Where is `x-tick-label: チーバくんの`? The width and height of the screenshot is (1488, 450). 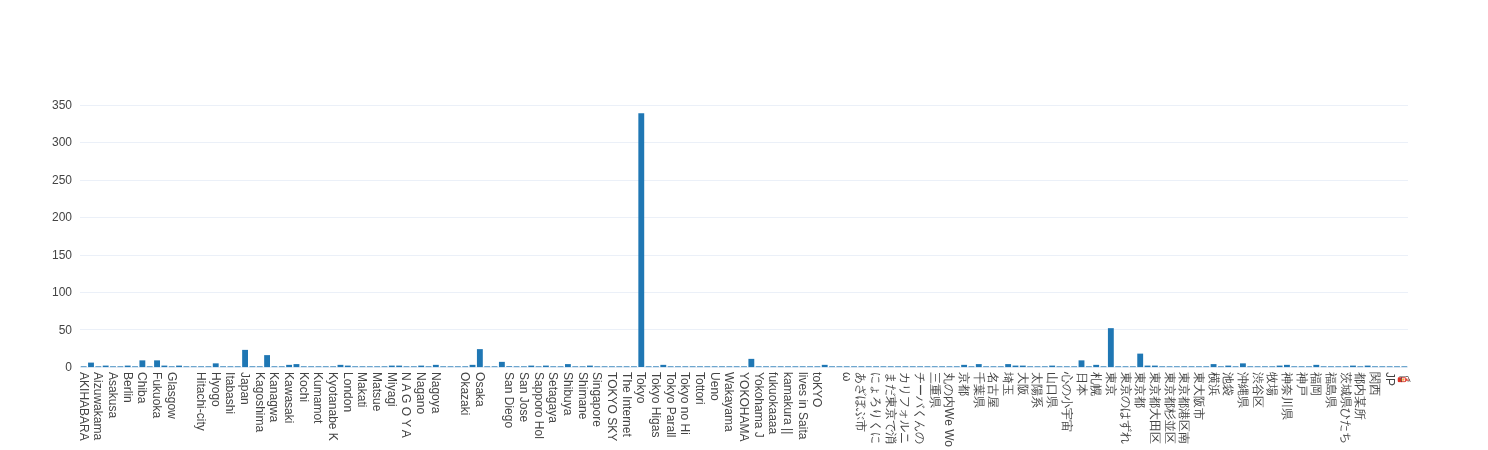
x-tick-label: チーバくんの is located at coordinates (920, 408).